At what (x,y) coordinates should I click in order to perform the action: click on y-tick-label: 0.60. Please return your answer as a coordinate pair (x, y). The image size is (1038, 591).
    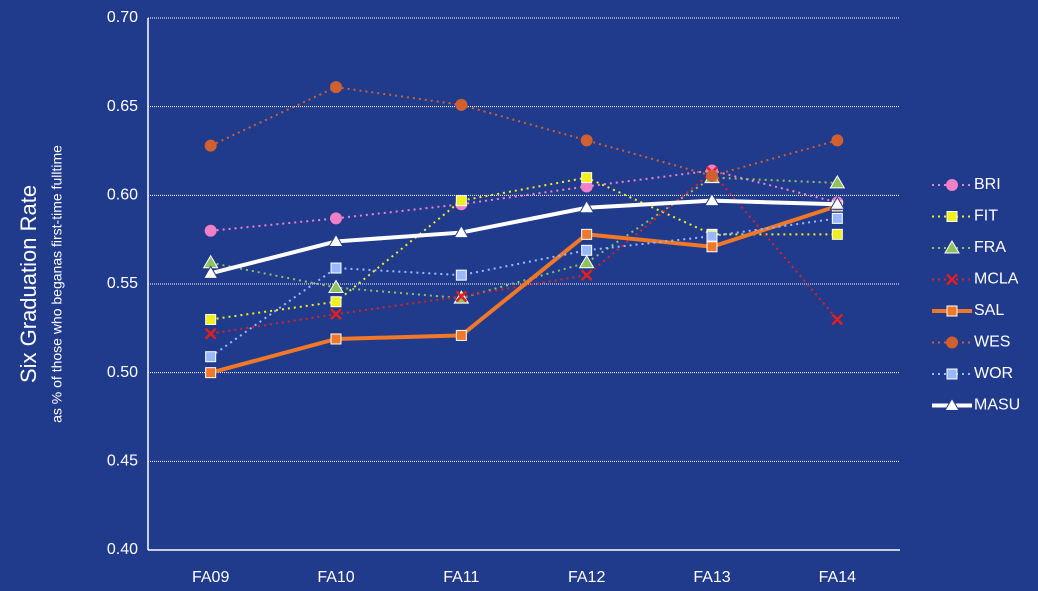
    Looking at the image, I should click on (122, 195).